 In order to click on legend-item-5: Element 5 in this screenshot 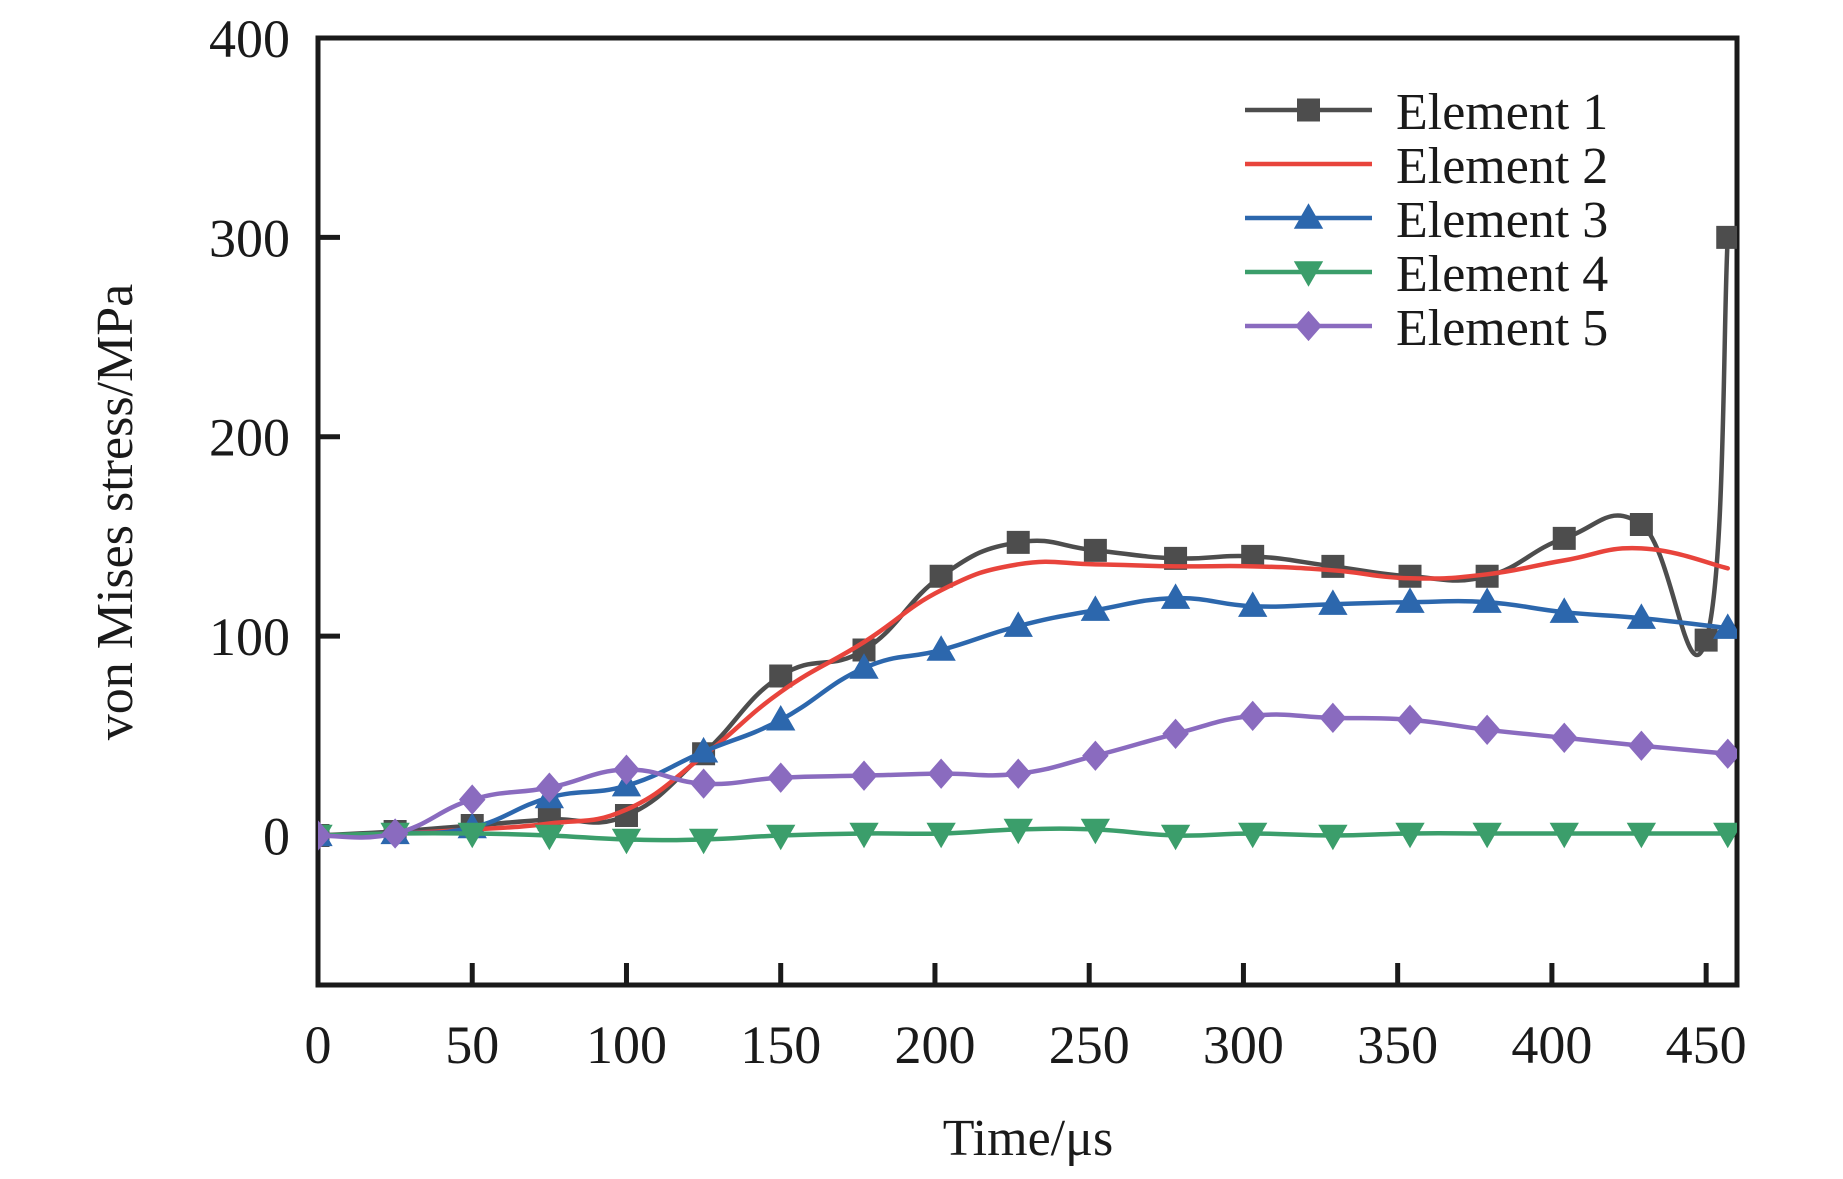, I will do `click(1426, 328)`.